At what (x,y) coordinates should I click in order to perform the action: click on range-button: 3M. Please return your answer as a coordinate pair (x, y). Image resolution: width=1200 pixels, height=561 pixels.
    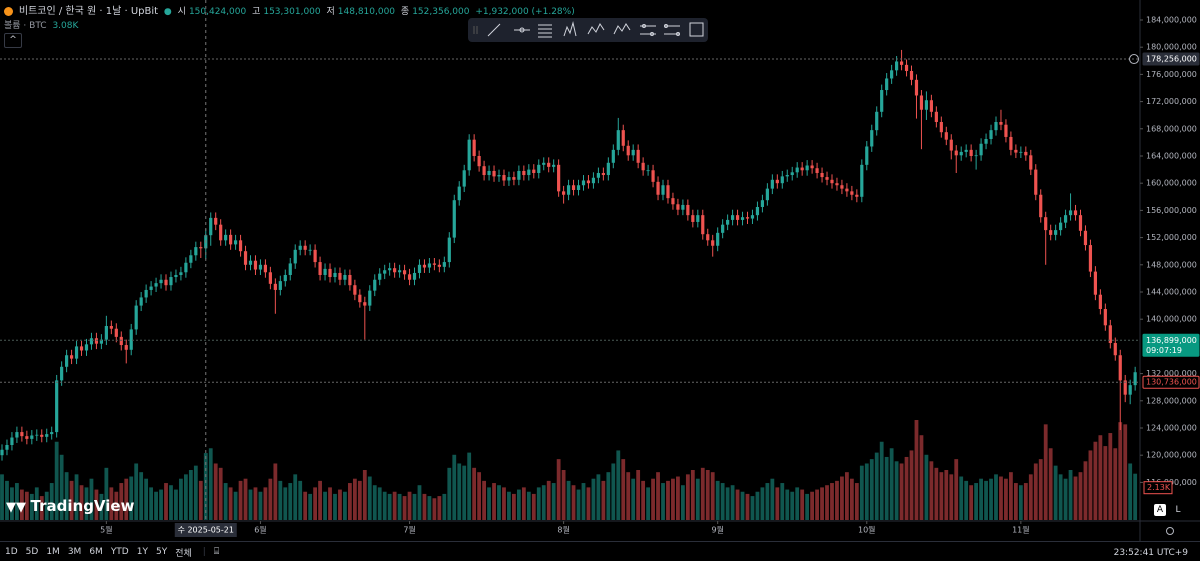
    Looking at the image, I should click on (75, 552).